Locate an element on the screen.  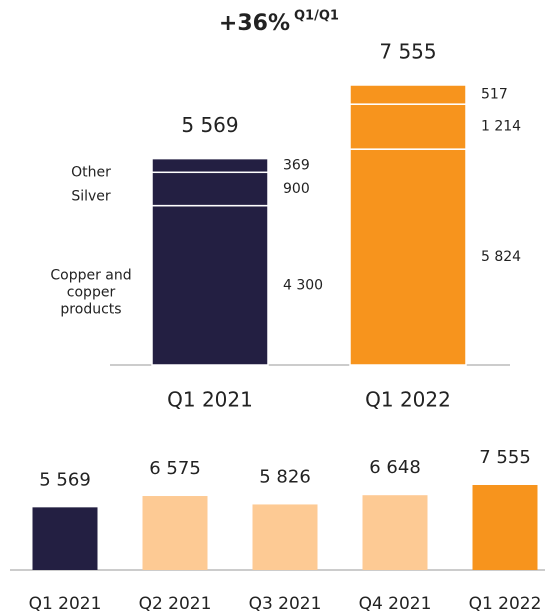
value-label: 900 is located at coordinates (296, 189).